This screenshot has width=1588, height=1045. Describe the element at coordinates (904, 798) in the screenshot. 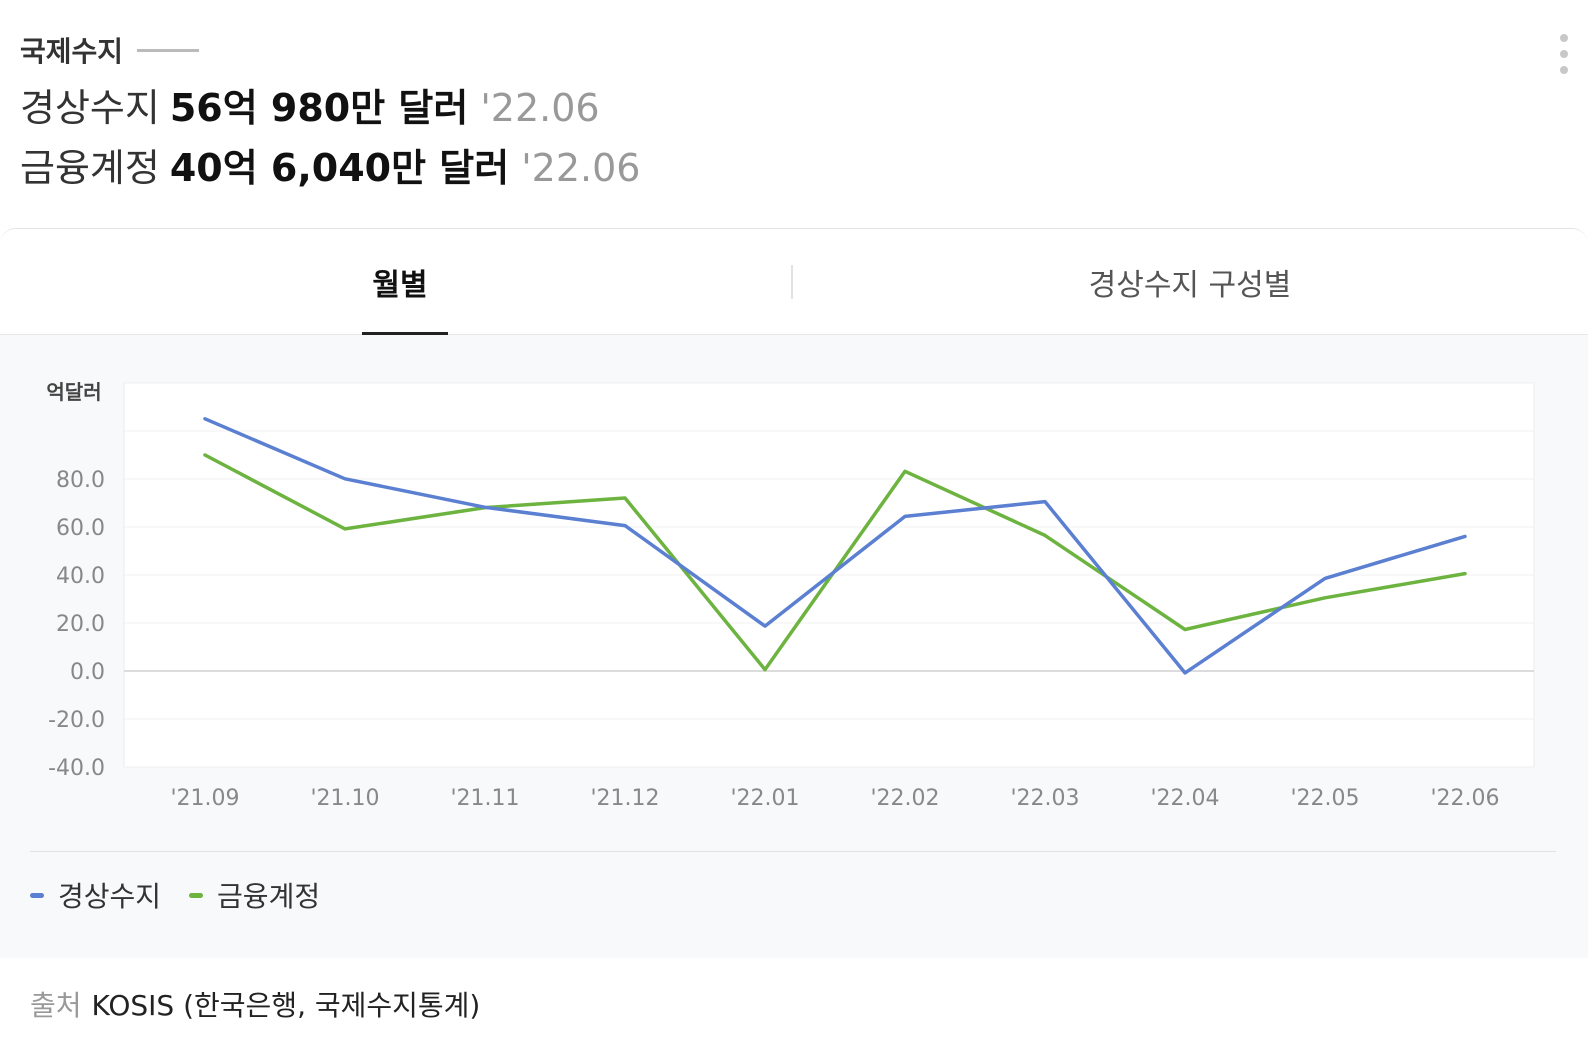

I see `x-tick-label: '22.02` at that location.